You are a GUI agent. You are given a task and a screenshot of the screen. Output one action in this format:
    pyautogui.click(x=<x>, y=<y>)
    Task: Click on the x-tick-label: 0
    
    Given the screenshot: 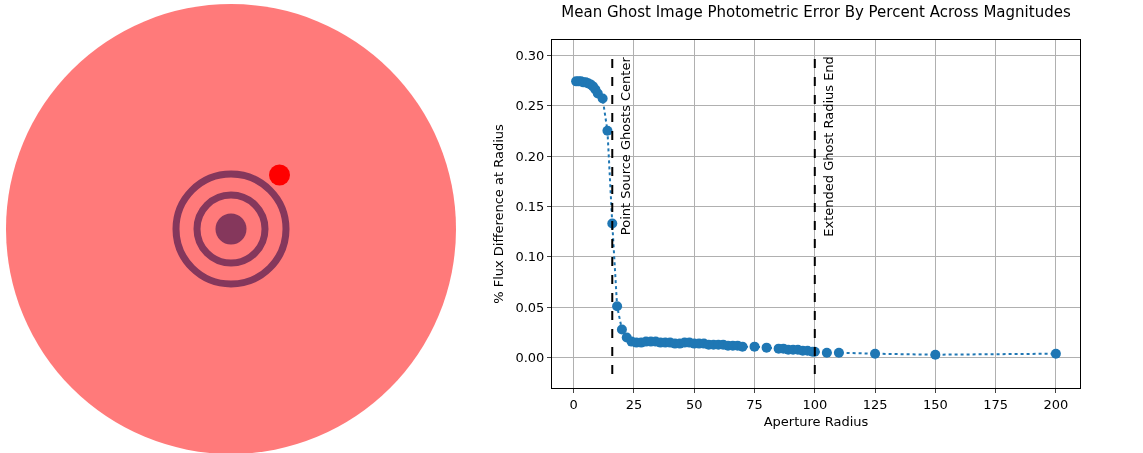 What is the action you would take?
    pyautogui.click(x=573, y=404)
    